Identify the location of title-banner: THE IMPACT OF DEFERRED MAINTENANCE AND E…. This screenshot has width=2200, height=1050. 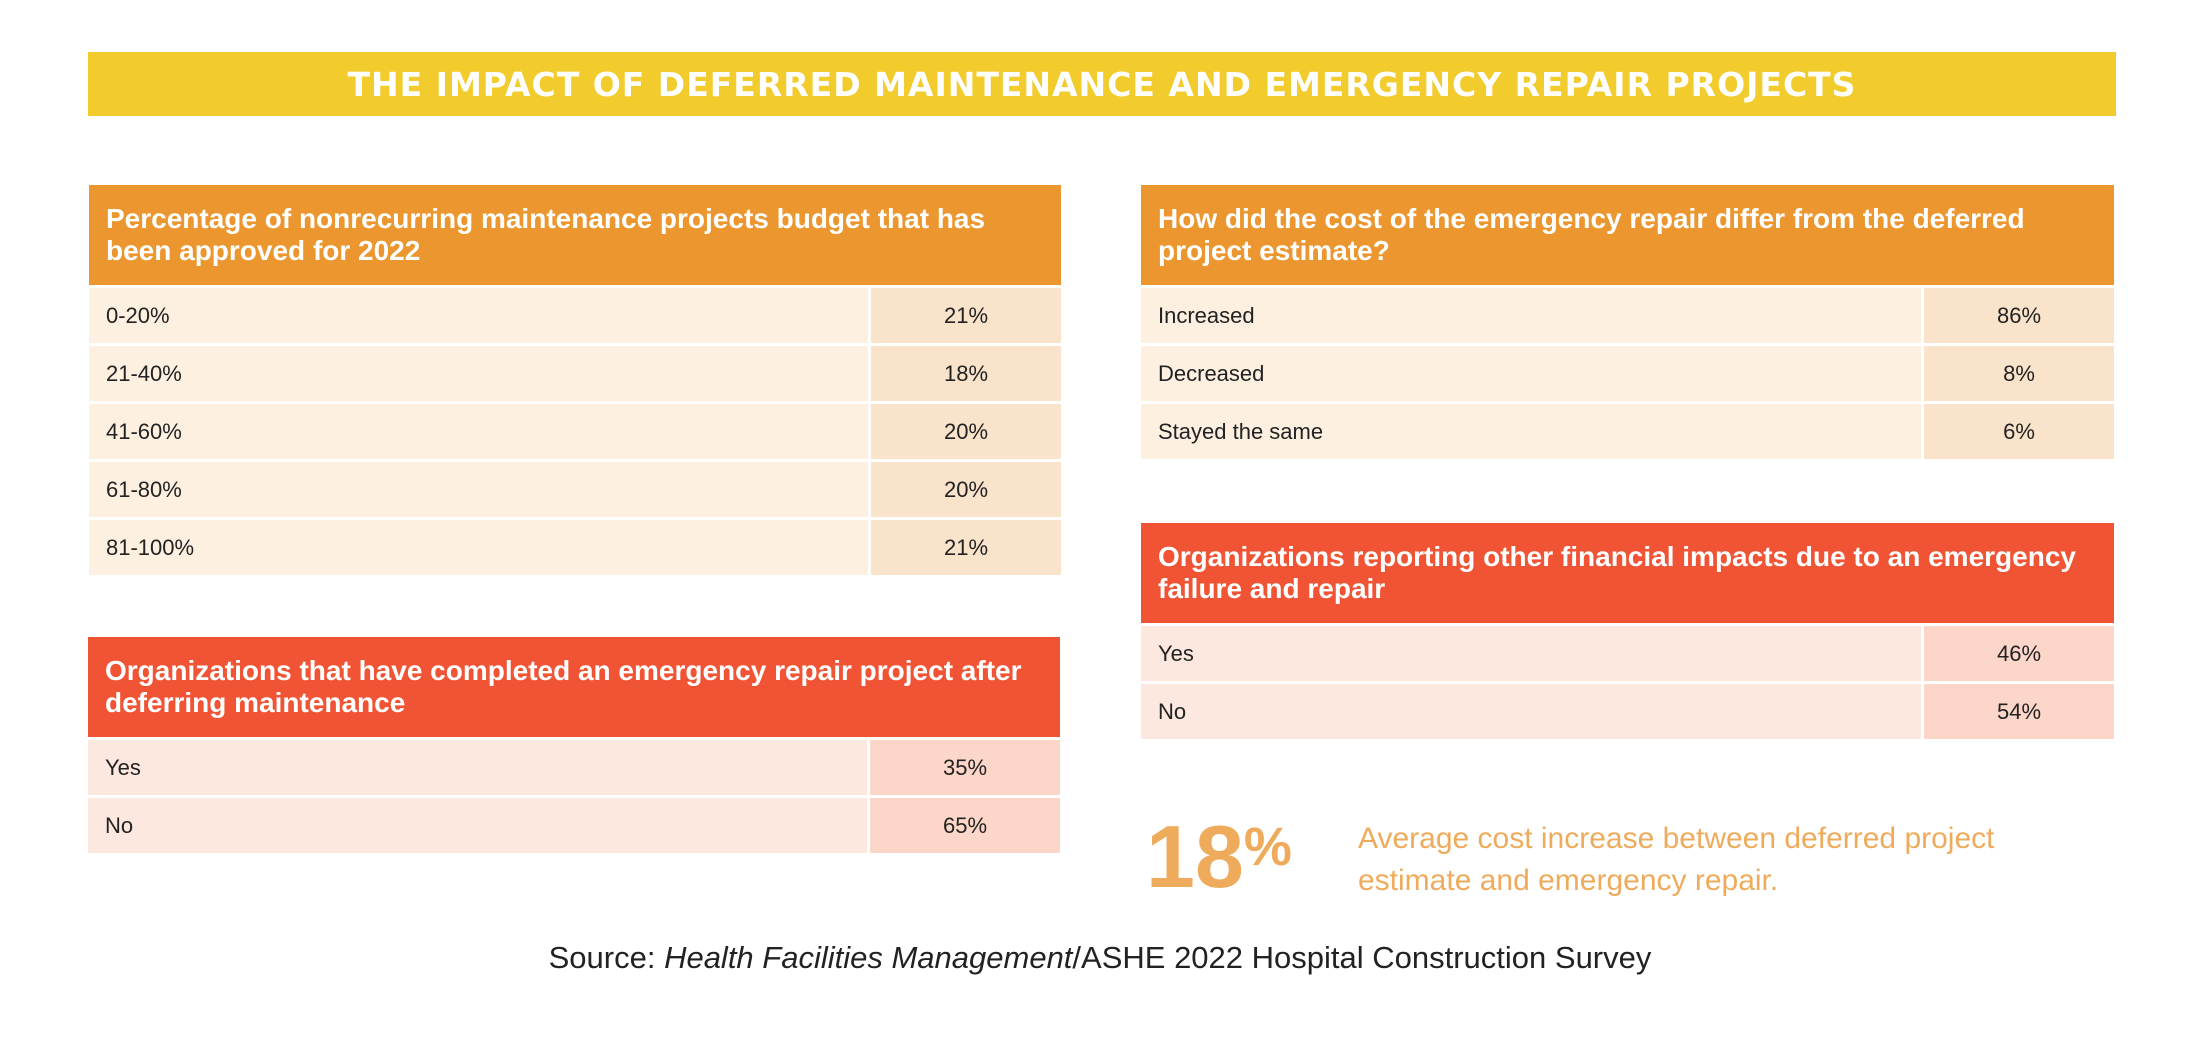
(1102, 84).